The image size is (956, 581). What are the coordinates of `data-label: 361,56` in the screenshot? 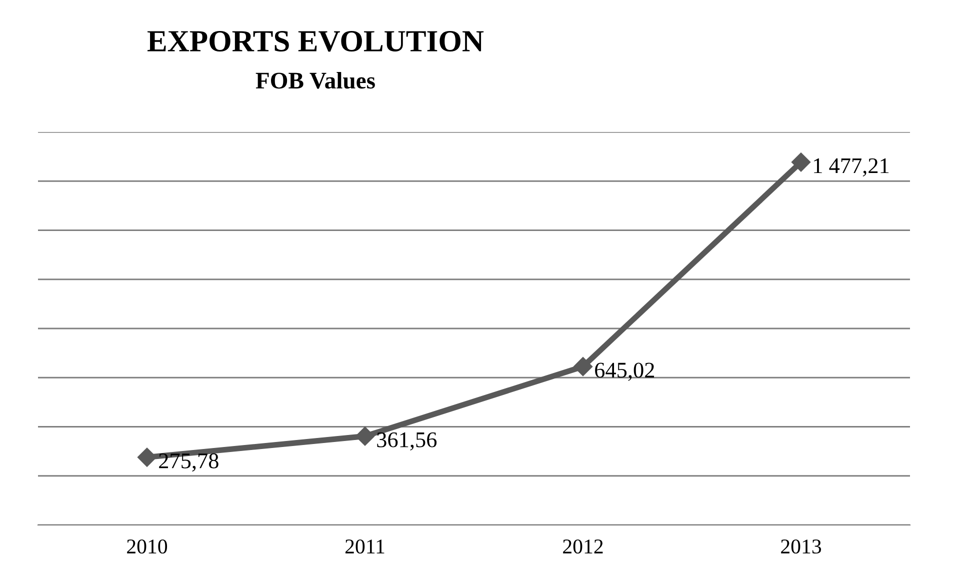 It's located at (407, 441).